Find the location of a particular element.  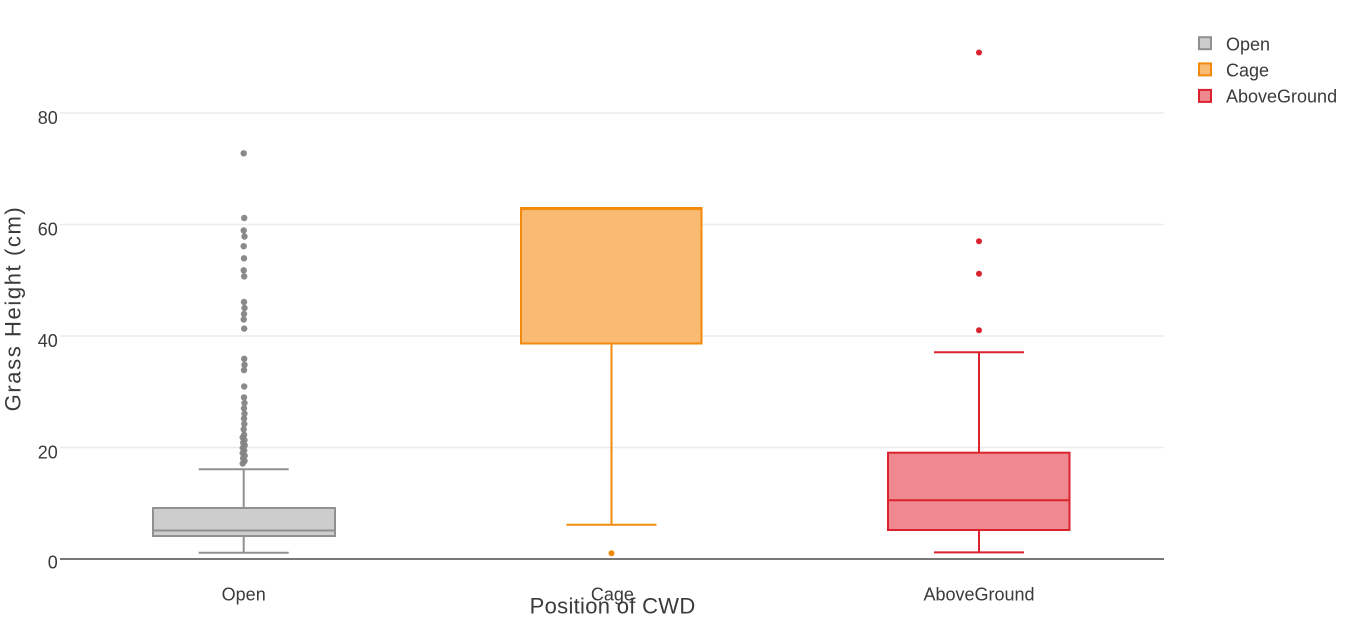

svg-text: Grass Height (cm) is located at coordinates (13, 309).